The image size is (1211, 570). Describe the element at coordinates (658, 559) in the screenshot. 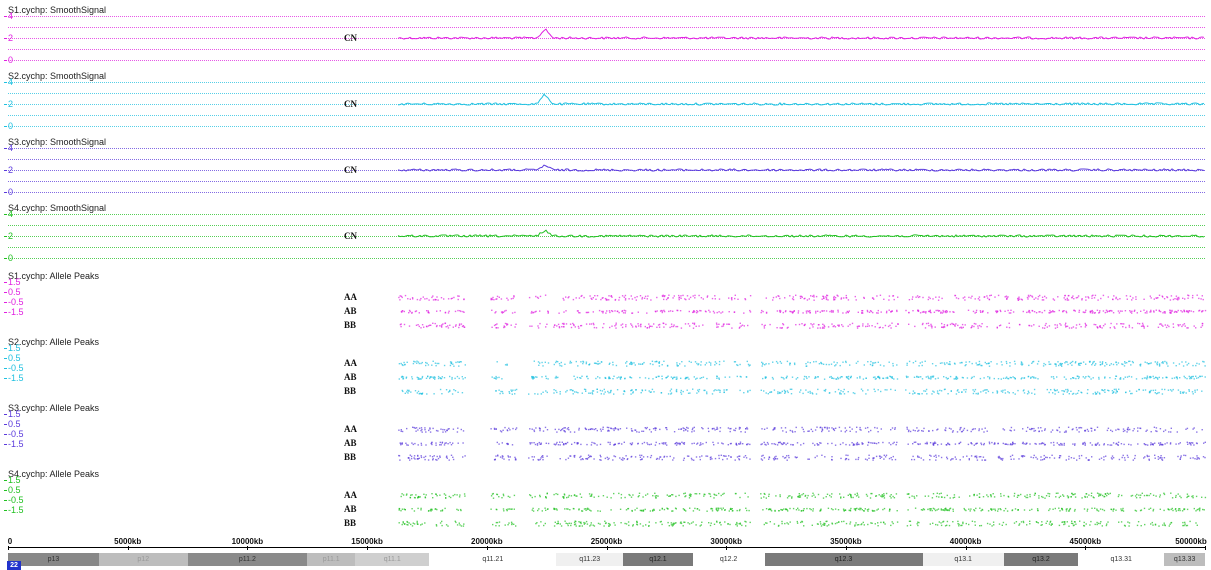

I see `ideogram-band-q12-1: q12.1` at that location.